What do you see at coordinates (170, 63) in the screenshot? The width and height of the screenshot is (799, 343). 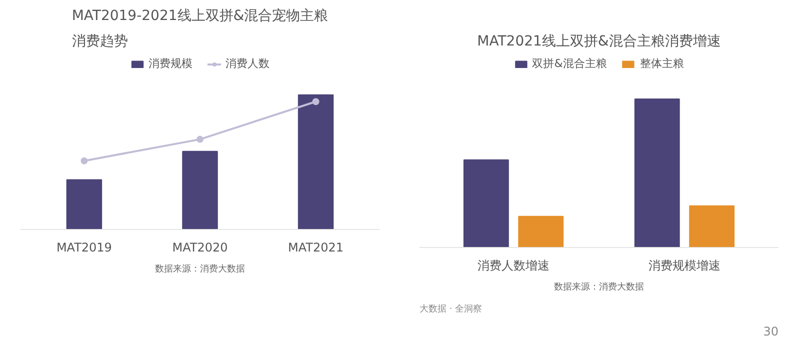 I see `legend-label: 消费规模` at bounding box center [170, 63].